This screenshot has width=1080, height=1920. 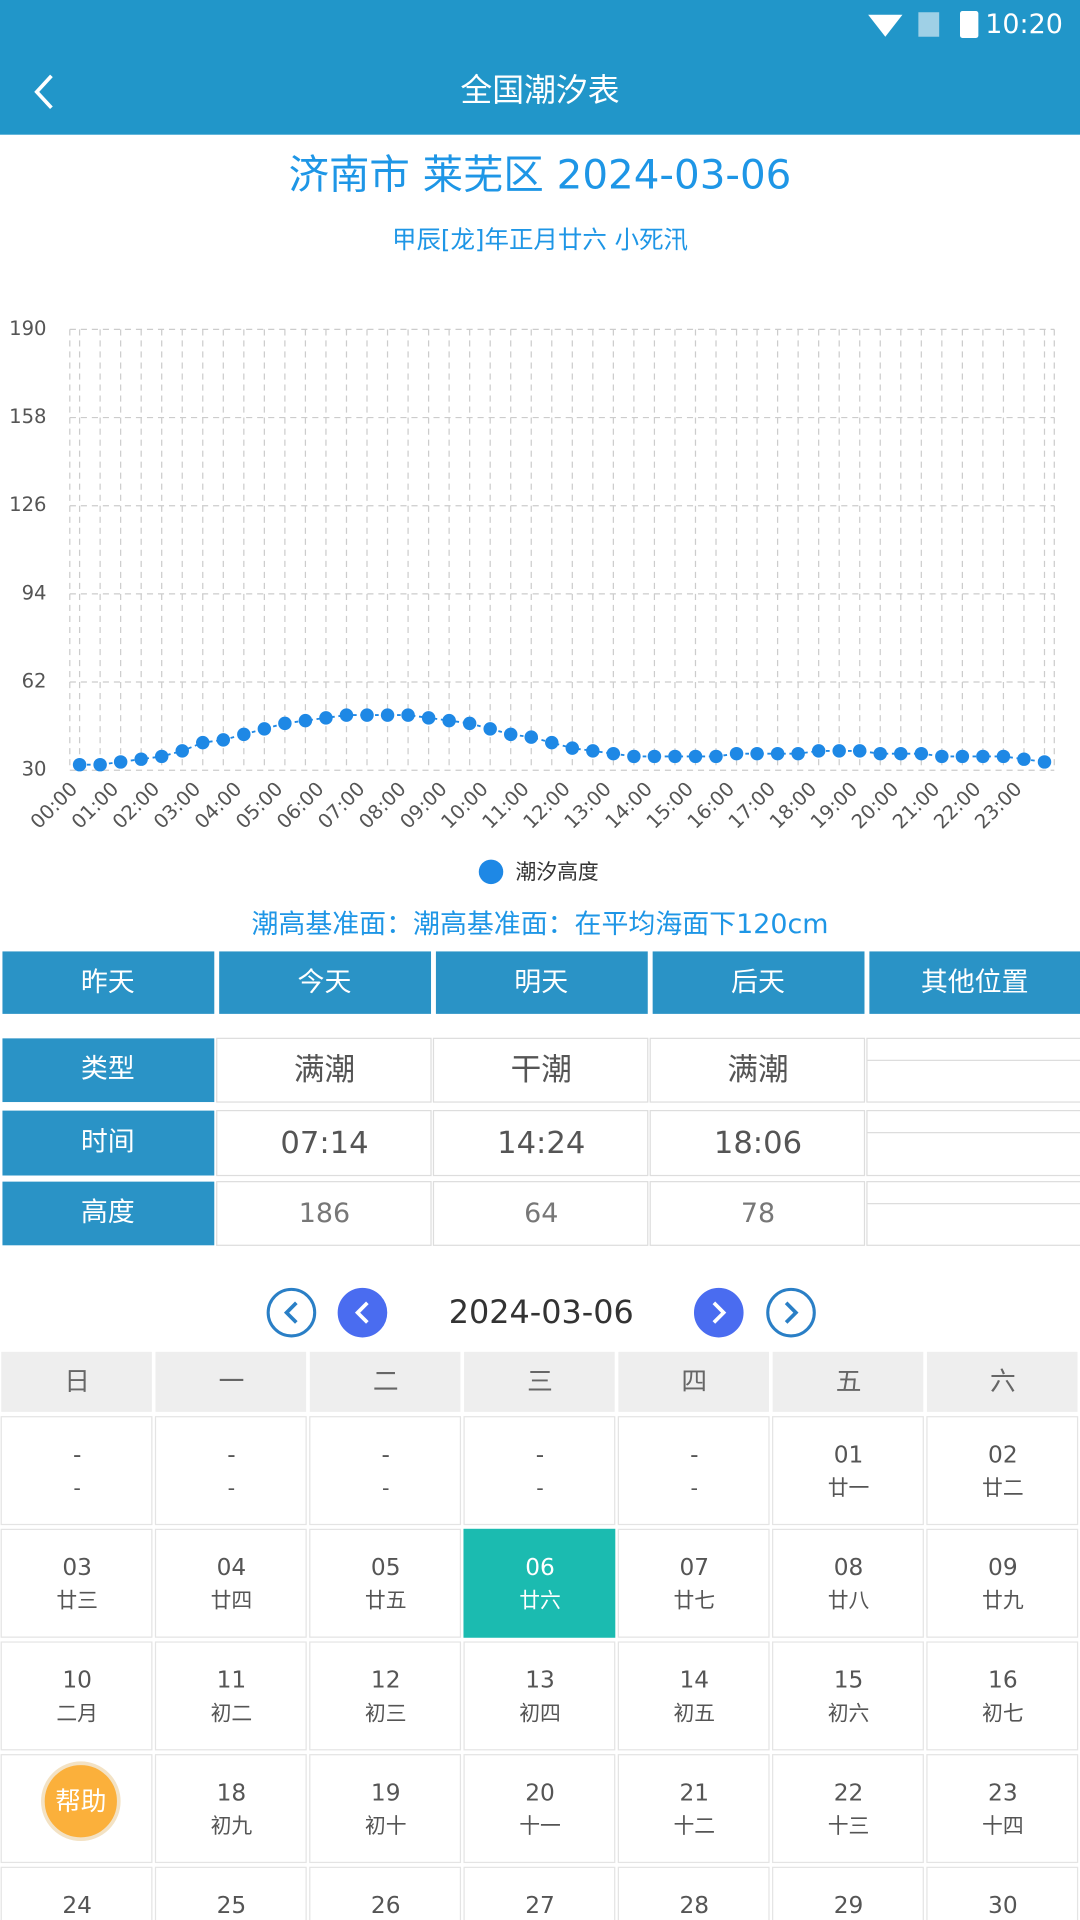 I want to click on calendar-lunar: 初五, so click(x=694, y=1713).